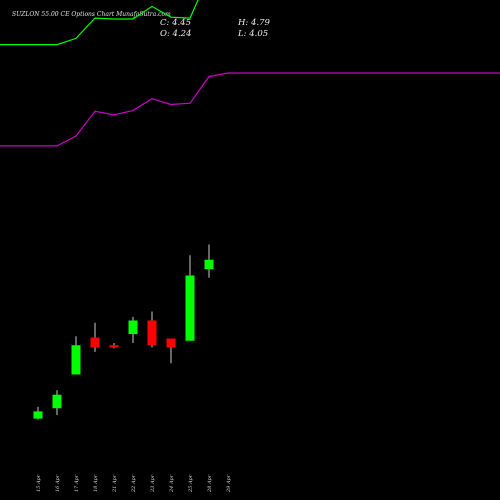 Image resolution: width=500 pixels, height=500 pixels. I want to click on candle-15-apr, so click(38, 413).